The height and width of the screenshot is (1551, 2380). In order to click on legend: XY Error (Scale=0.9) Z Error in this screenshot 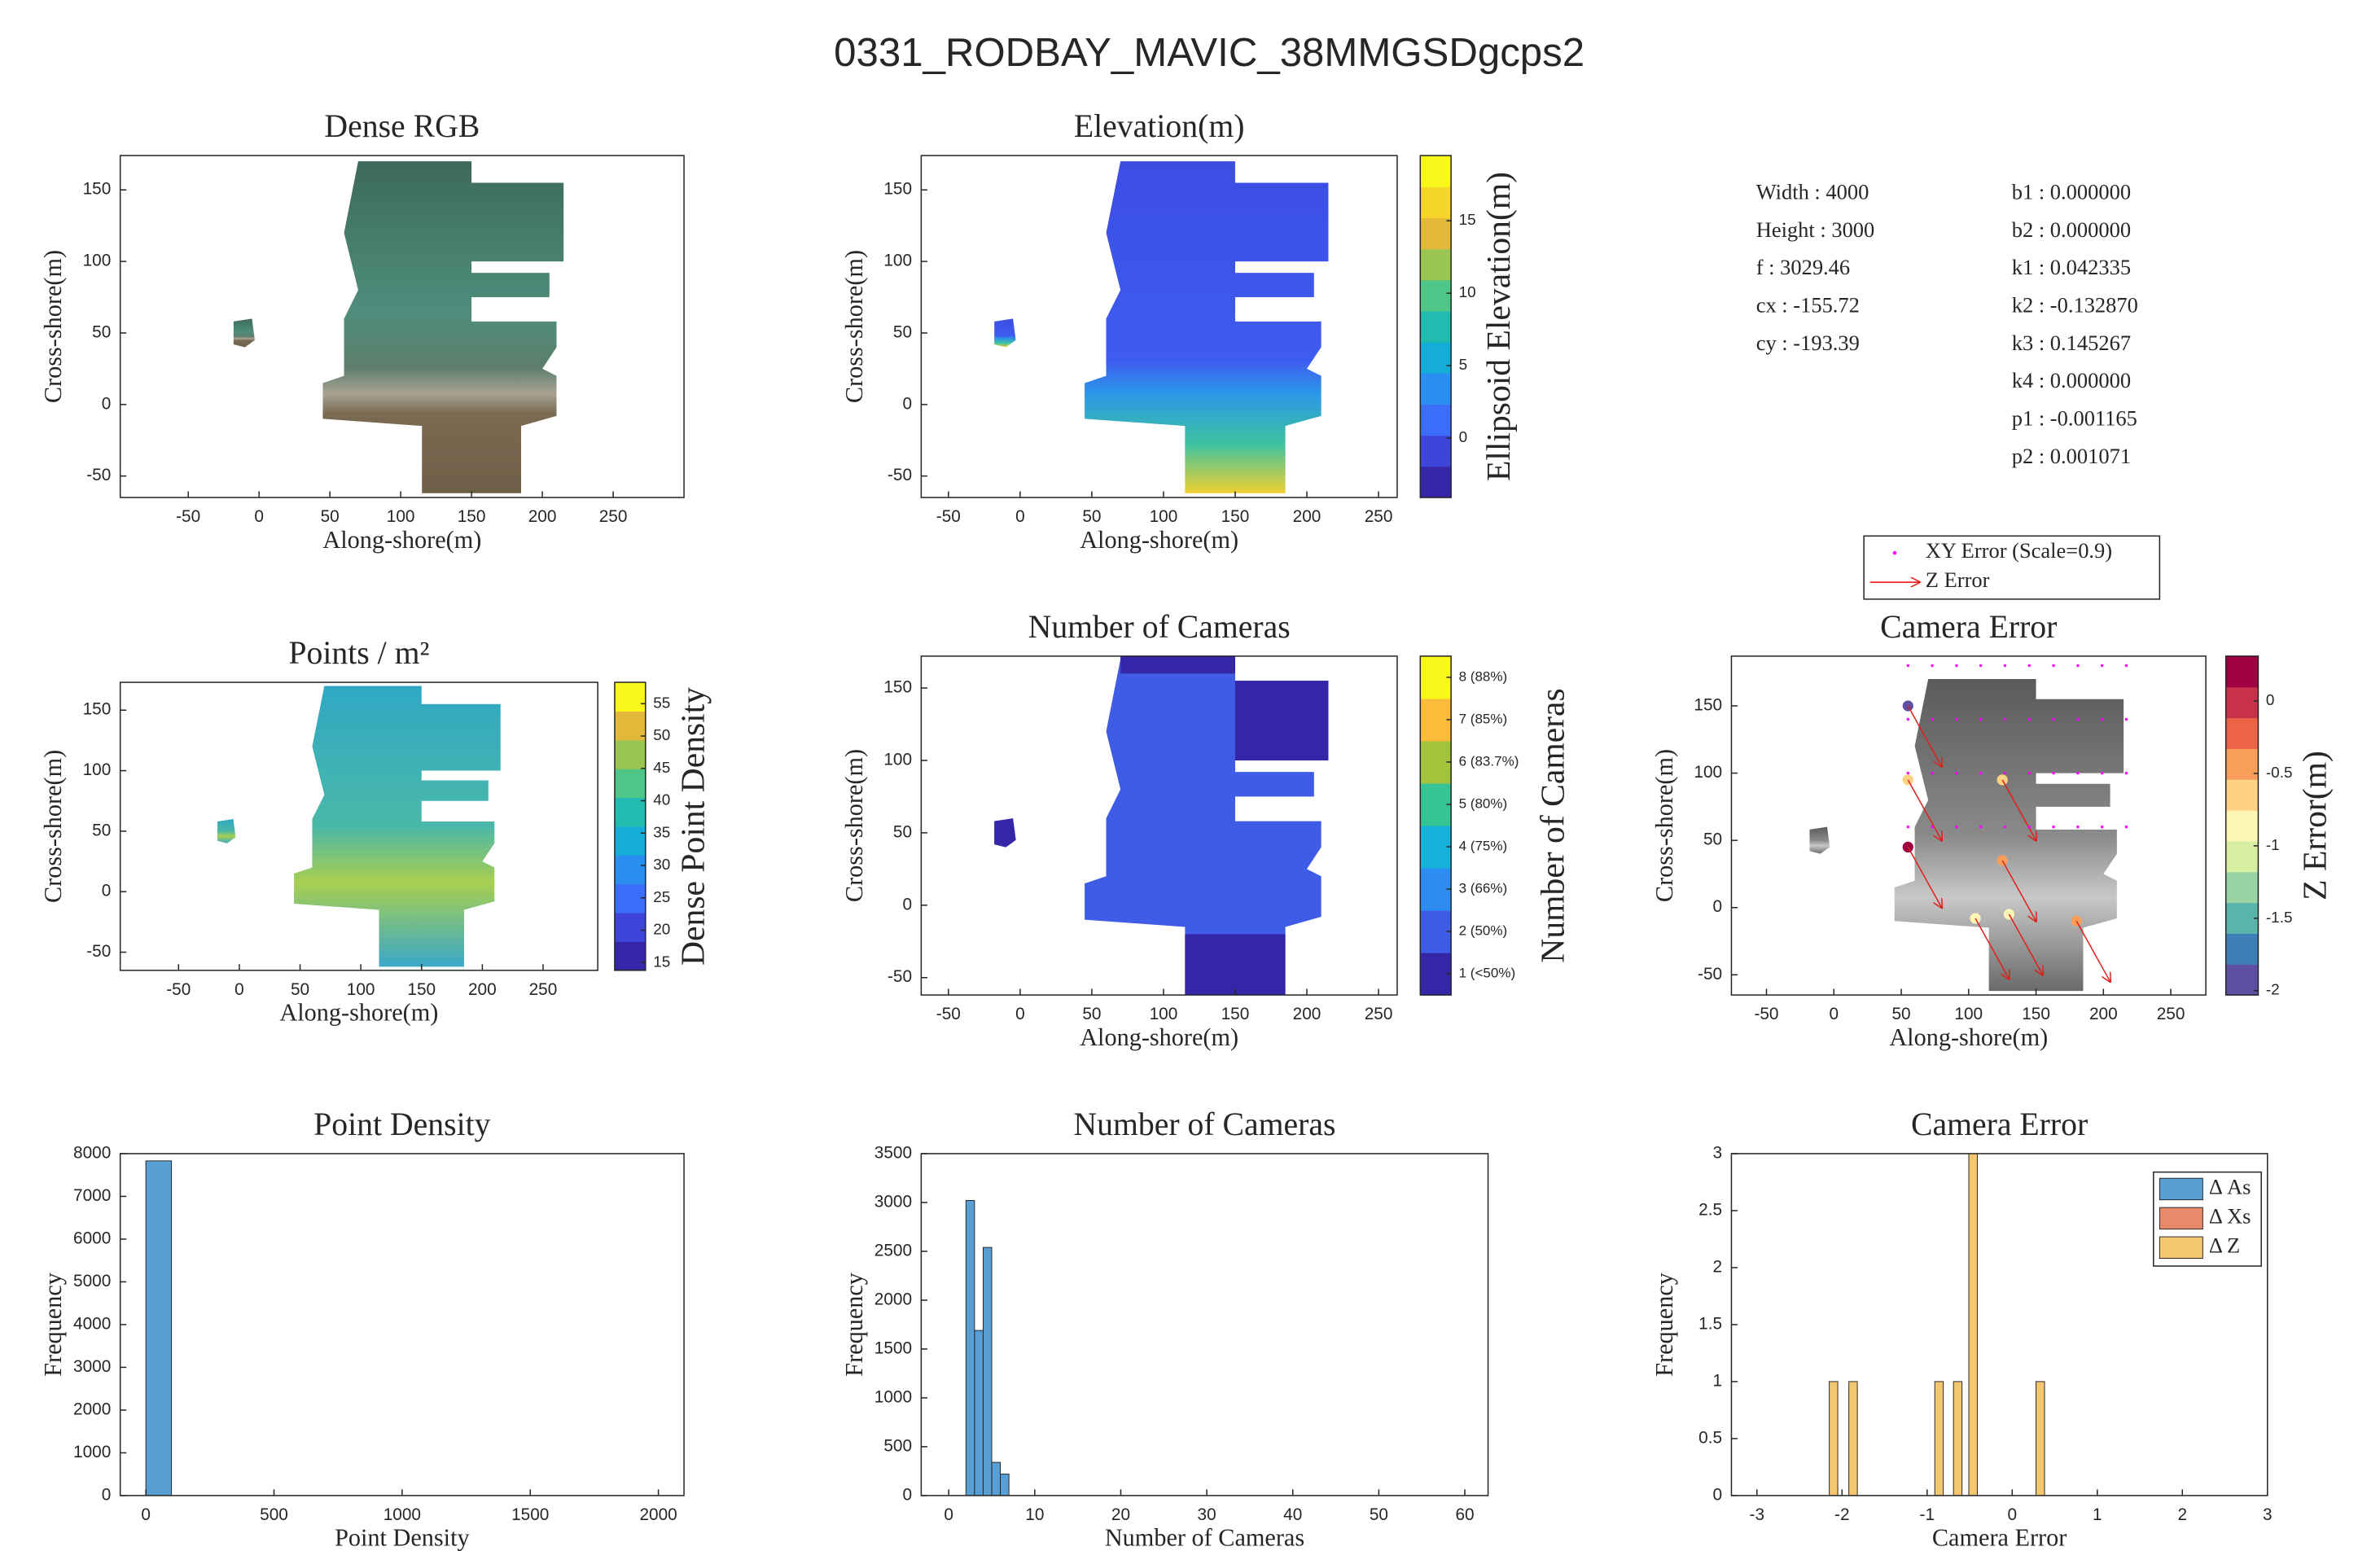, I will do `click(2012, 567)`.